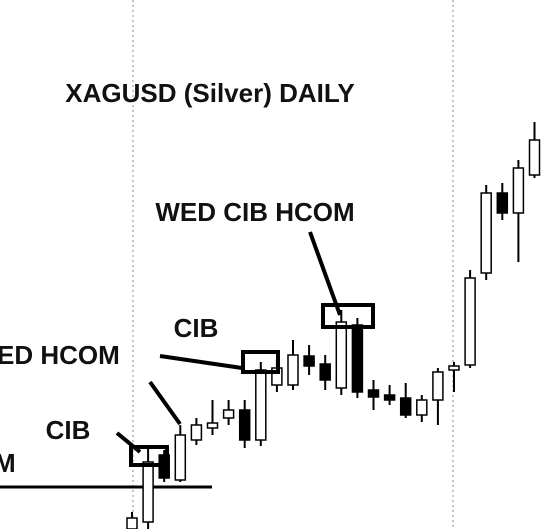  What do you see at coordinates (60, 355) in the screenshot?
I see `annotation: ED HCOM` at bounding box center [60, 355].